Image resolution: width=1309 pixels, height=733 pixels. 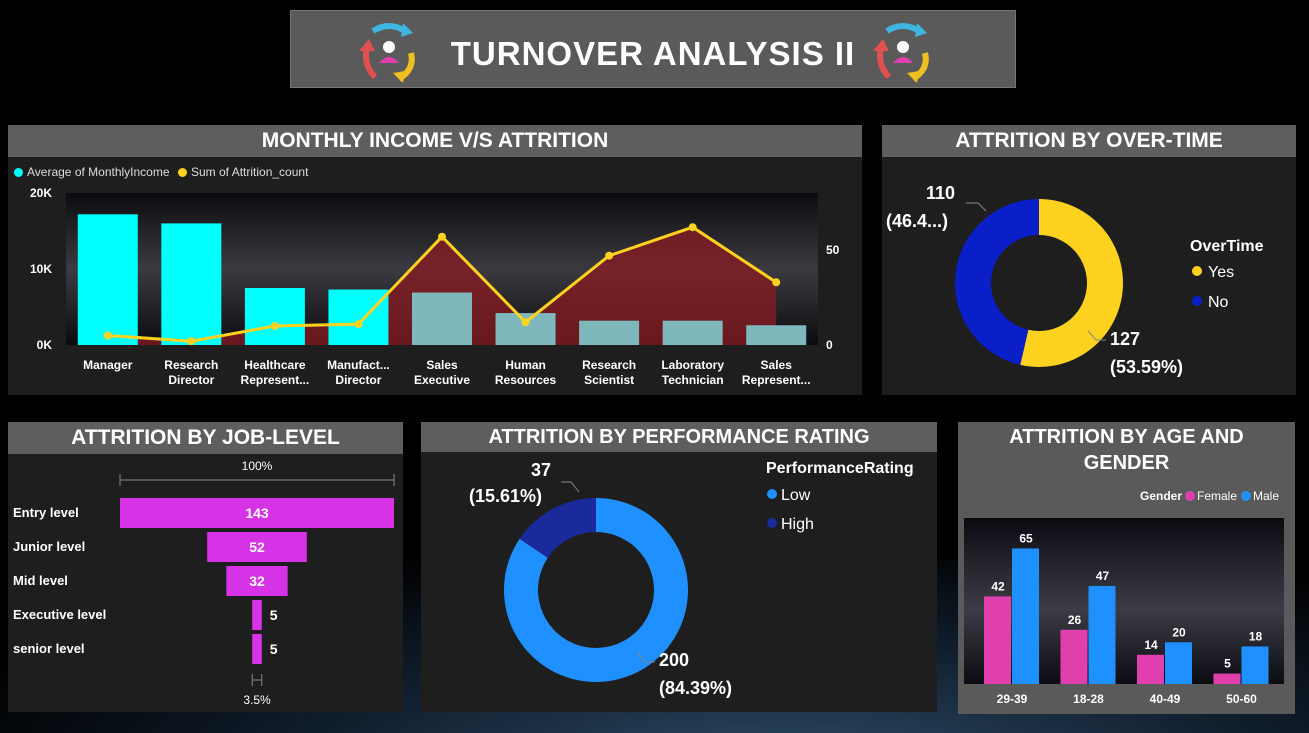 I want to click on category-label: Human, so click(x=525, y=365).